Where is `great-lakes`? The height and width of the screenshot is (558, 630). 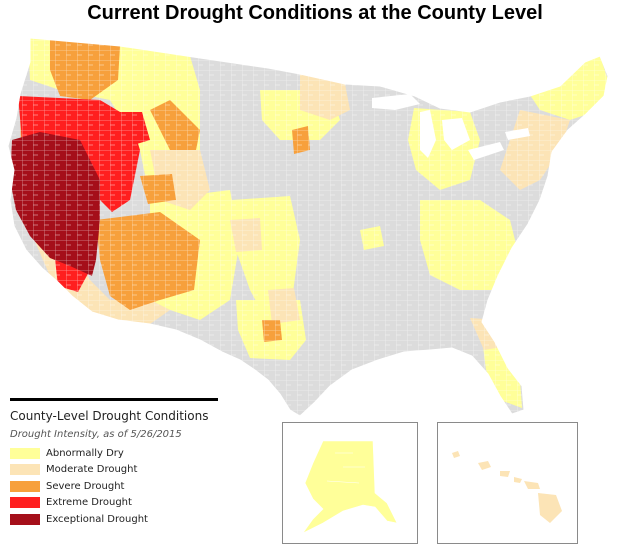 great-lakes is located at coordinates (451, 127).